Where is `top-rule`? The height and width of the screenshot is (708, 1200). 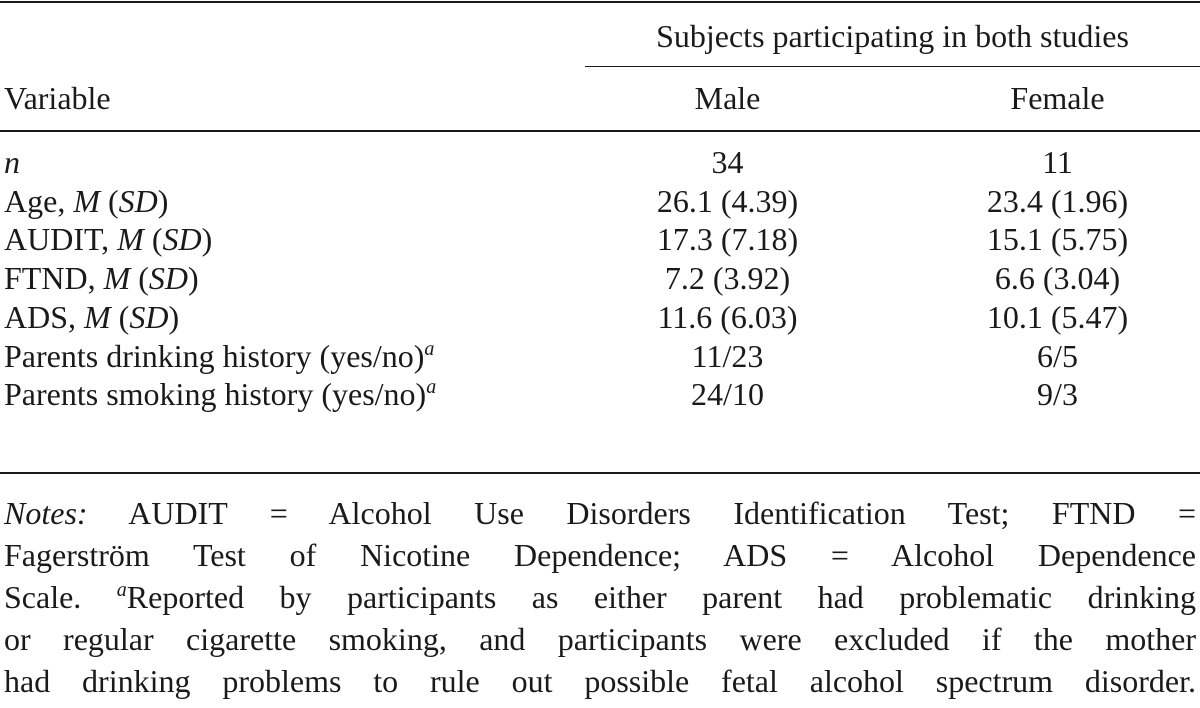 top-rule is located at coordinates (600, 2).